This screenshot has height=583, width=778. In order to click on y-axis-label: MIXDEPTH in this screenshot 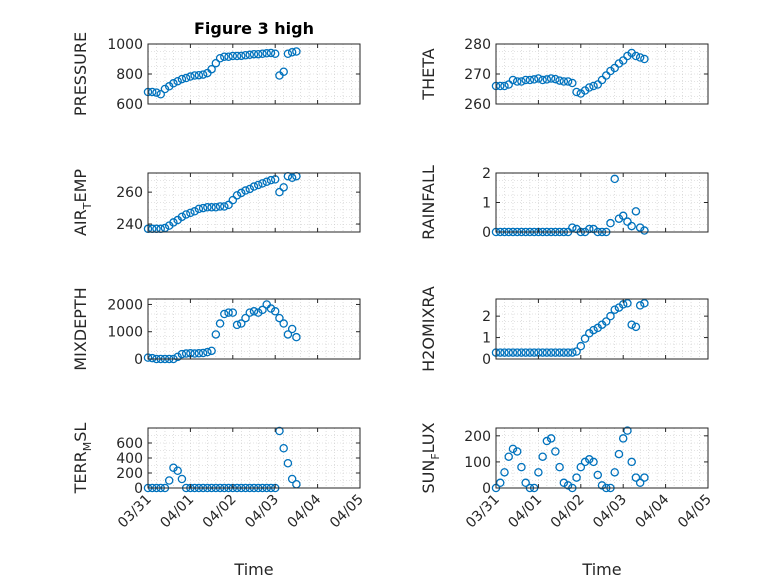, I will do `click(80, 328)`.